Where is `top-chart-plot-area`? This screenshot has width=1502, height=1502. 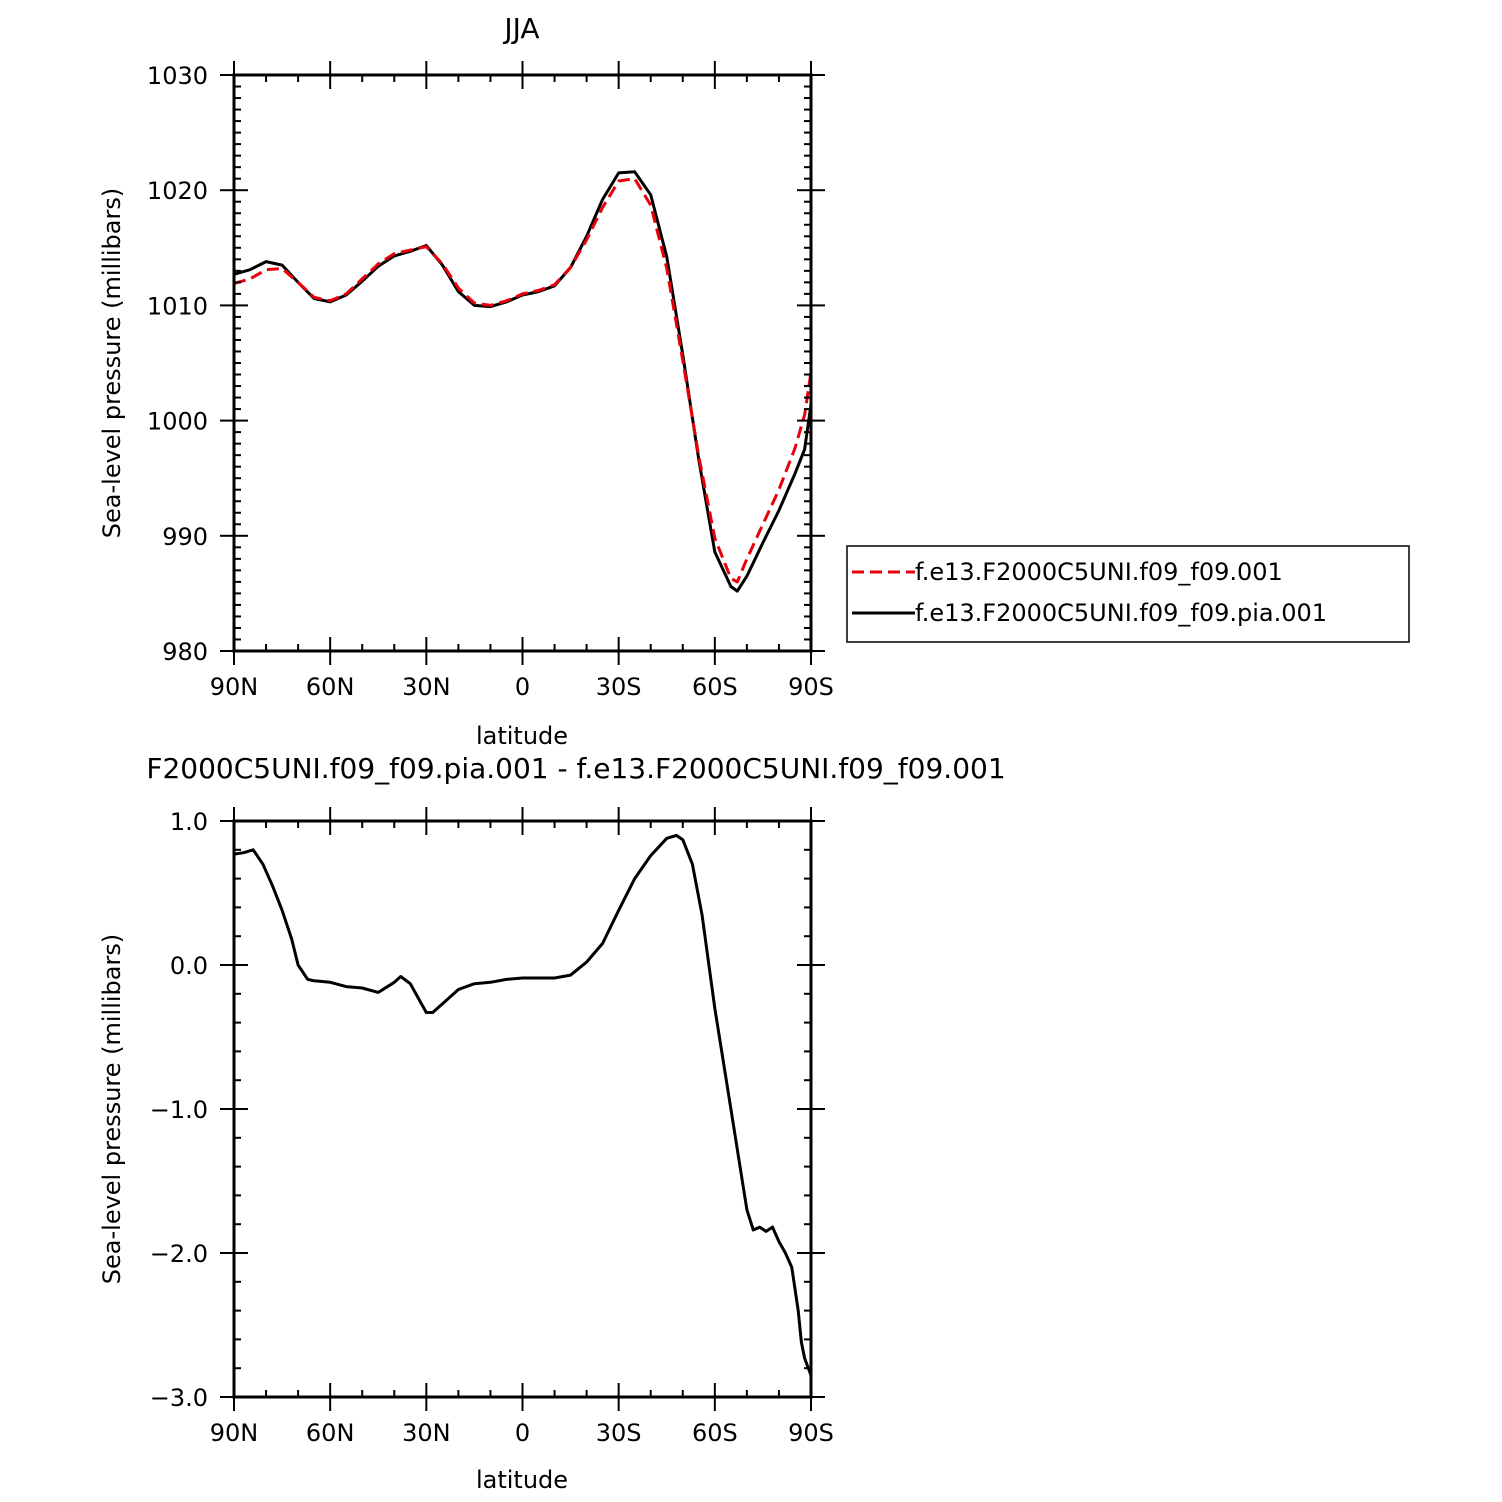
top-chart-plot-area is located at coordinates (523, 381).